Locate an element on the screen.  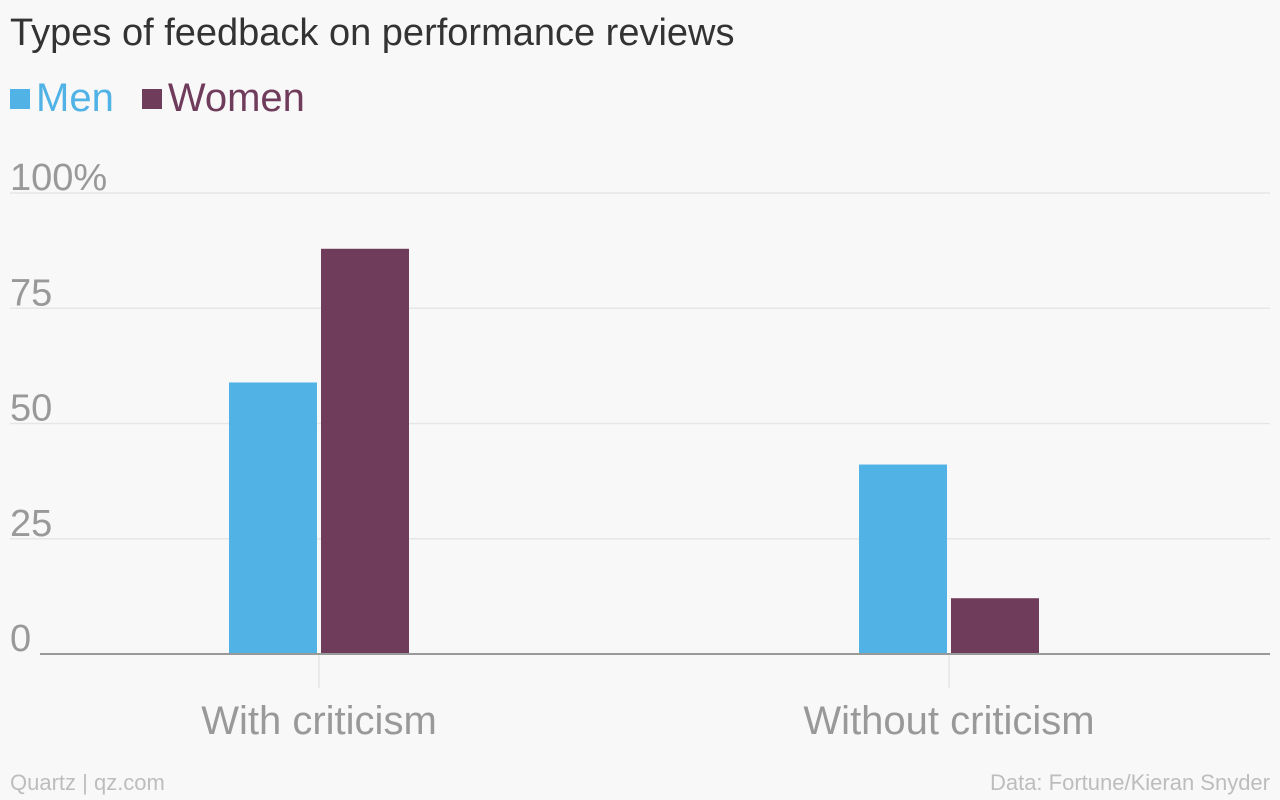
y-tick-label: 25 is located at coordinates (31, 524).